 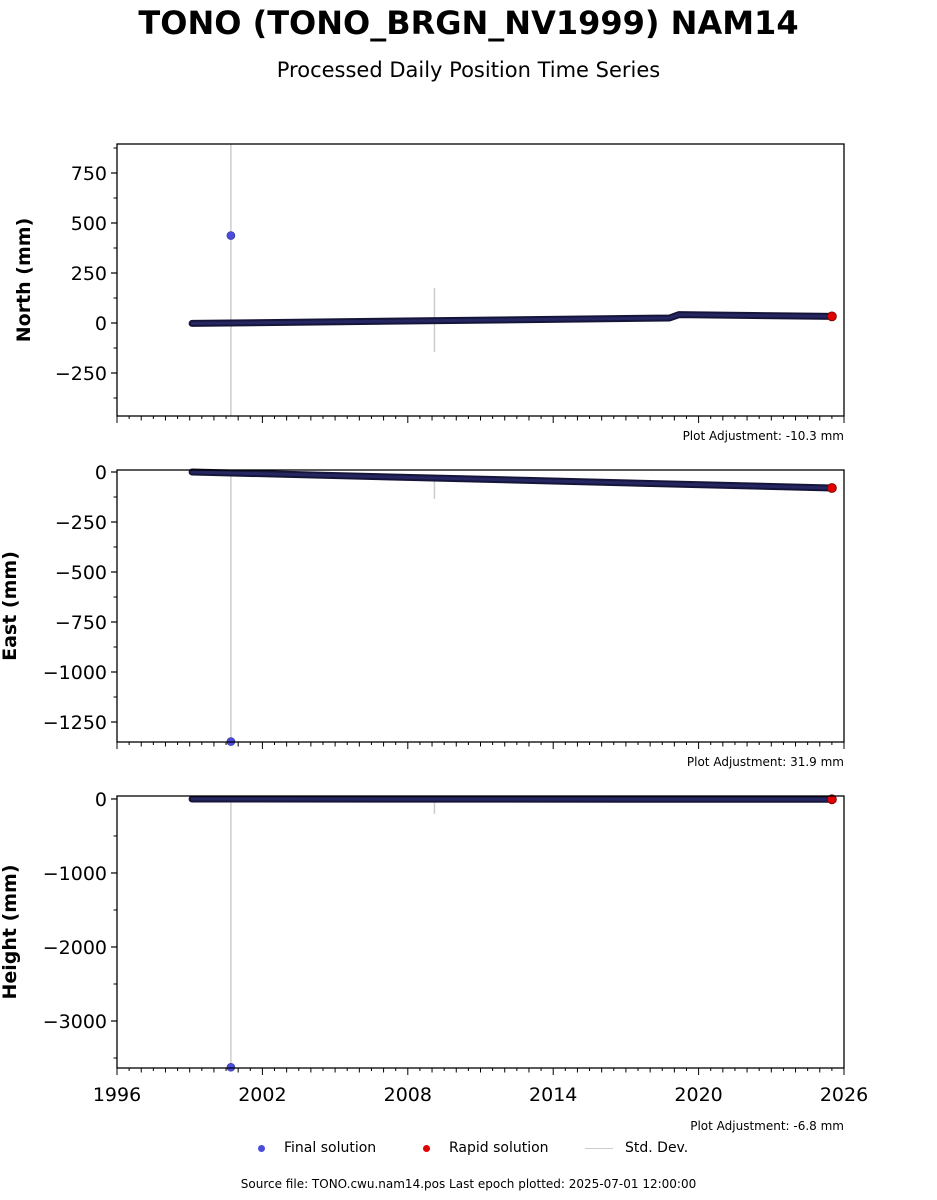 I want to click on panel-1-adjustment-note: Plot Adjustment: -10.3 mm, so click(x=763, y=436).